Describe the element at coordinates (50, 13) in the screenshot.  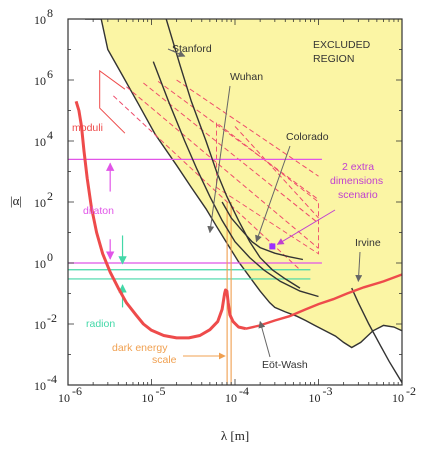
I see `y-tick-exponent: 8` at that location.